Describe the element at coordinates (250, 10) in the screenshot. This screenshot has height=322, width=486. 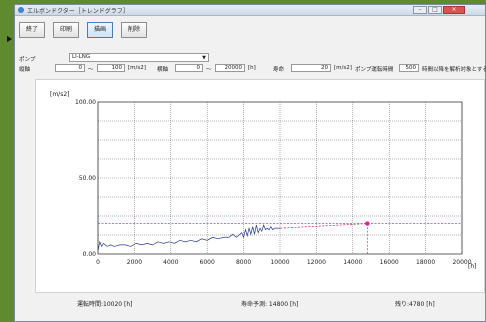
I see `title-bar: エルボンドクター［トレンドグラフ］ – □ ×` at that location.